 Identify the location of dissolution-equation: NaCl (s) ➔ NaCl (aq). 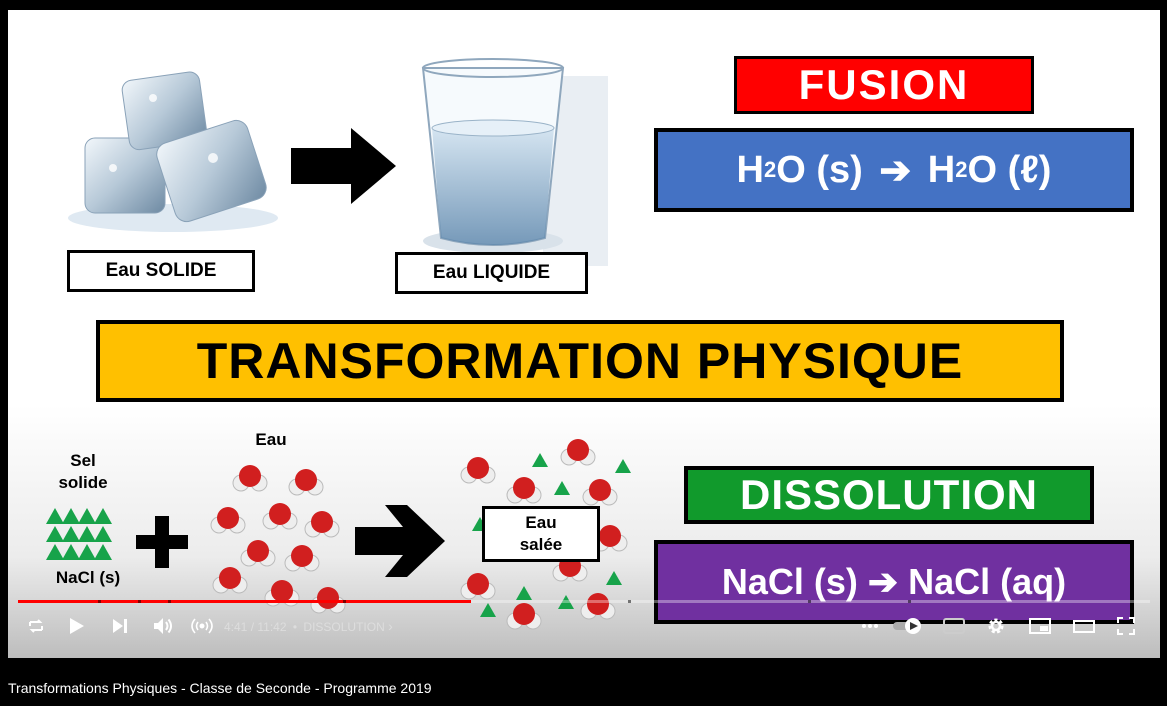
(894, 582).